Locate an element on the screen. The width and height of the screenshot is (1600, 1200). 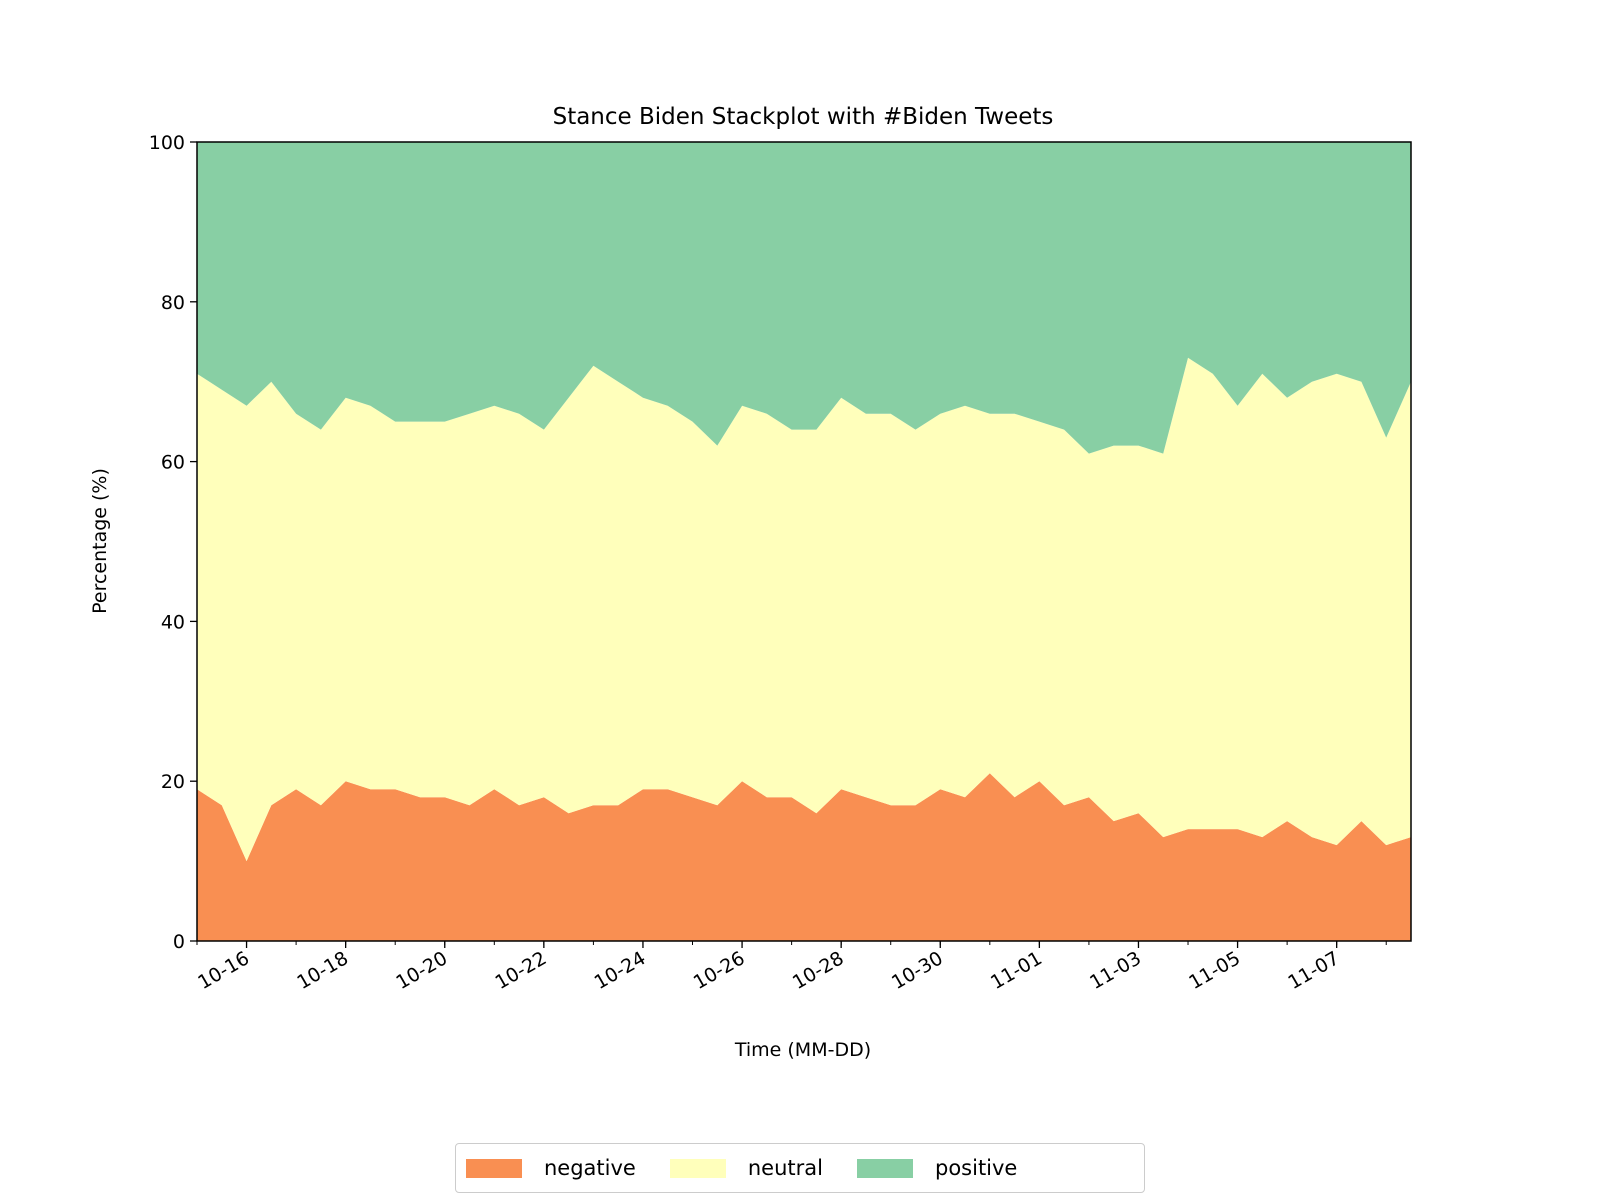
x-tick-label: 10-28 is located at coordinates (818, 970).